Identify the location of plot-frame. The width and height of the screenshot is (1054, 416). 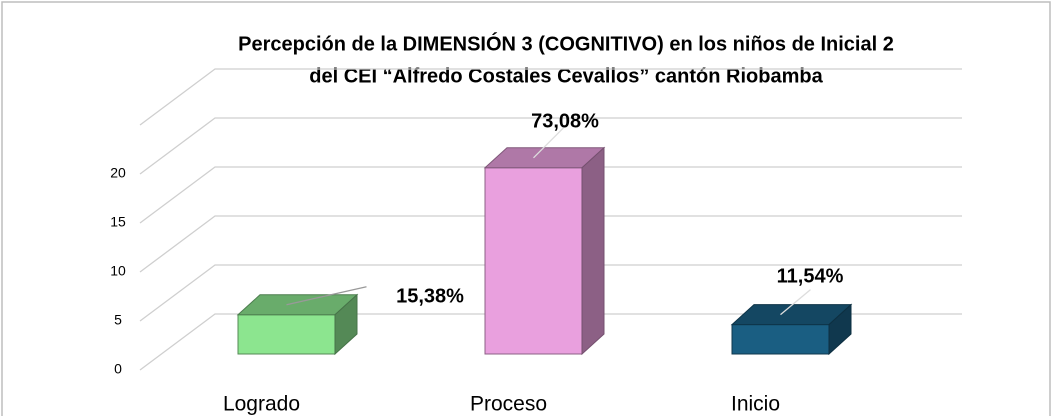
(550, 97).